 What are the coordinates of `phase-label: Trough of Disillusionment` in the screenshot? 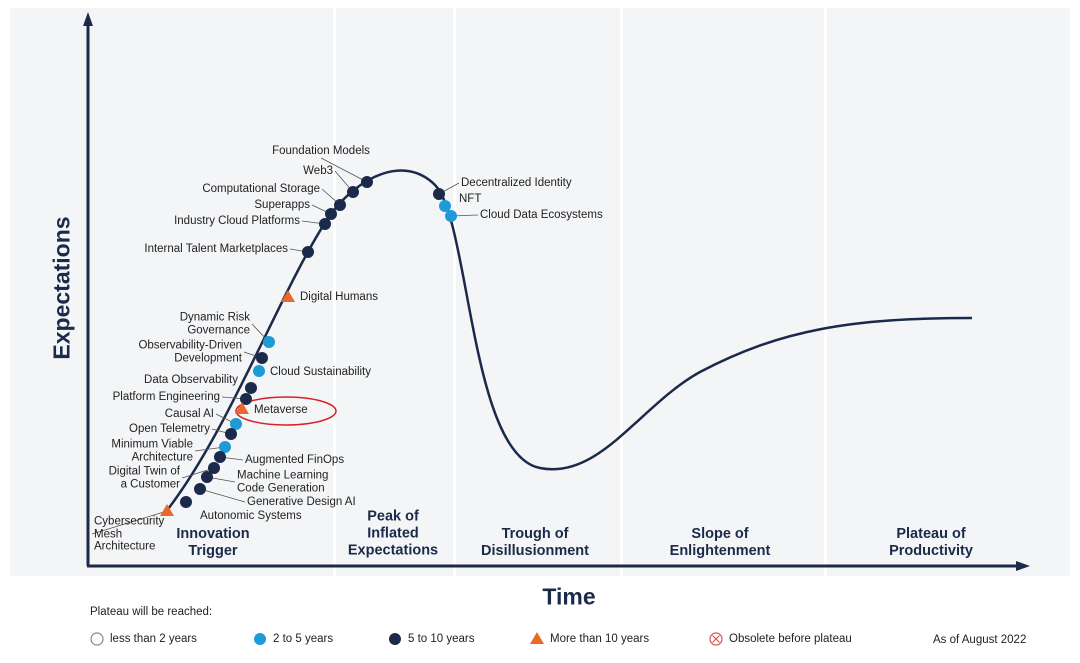 It's located at (535, 542).